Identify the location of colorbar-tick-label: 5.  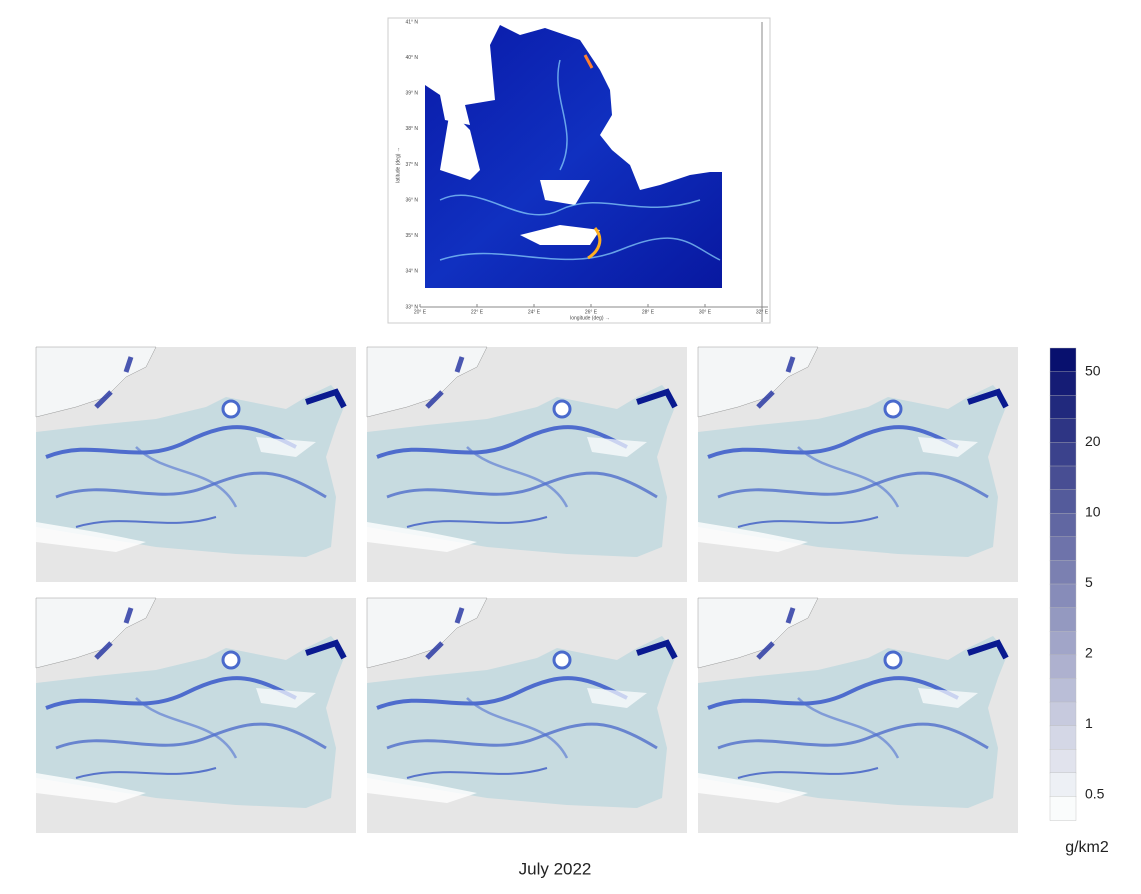
(1089, 582).